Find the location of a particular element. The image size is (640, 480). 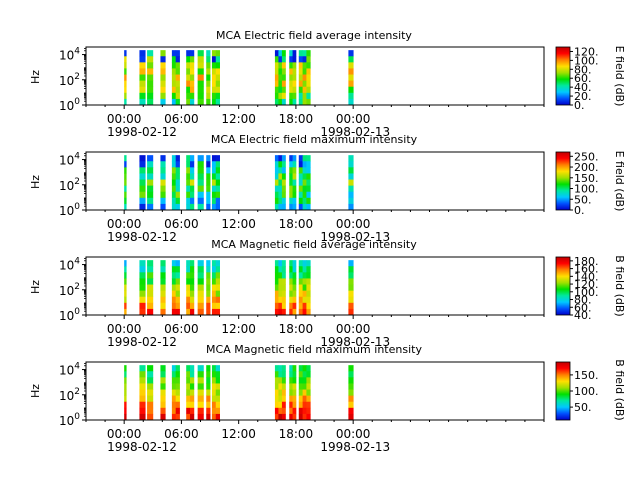

y-tick-label: 100 is located at coordinates (69, 105).